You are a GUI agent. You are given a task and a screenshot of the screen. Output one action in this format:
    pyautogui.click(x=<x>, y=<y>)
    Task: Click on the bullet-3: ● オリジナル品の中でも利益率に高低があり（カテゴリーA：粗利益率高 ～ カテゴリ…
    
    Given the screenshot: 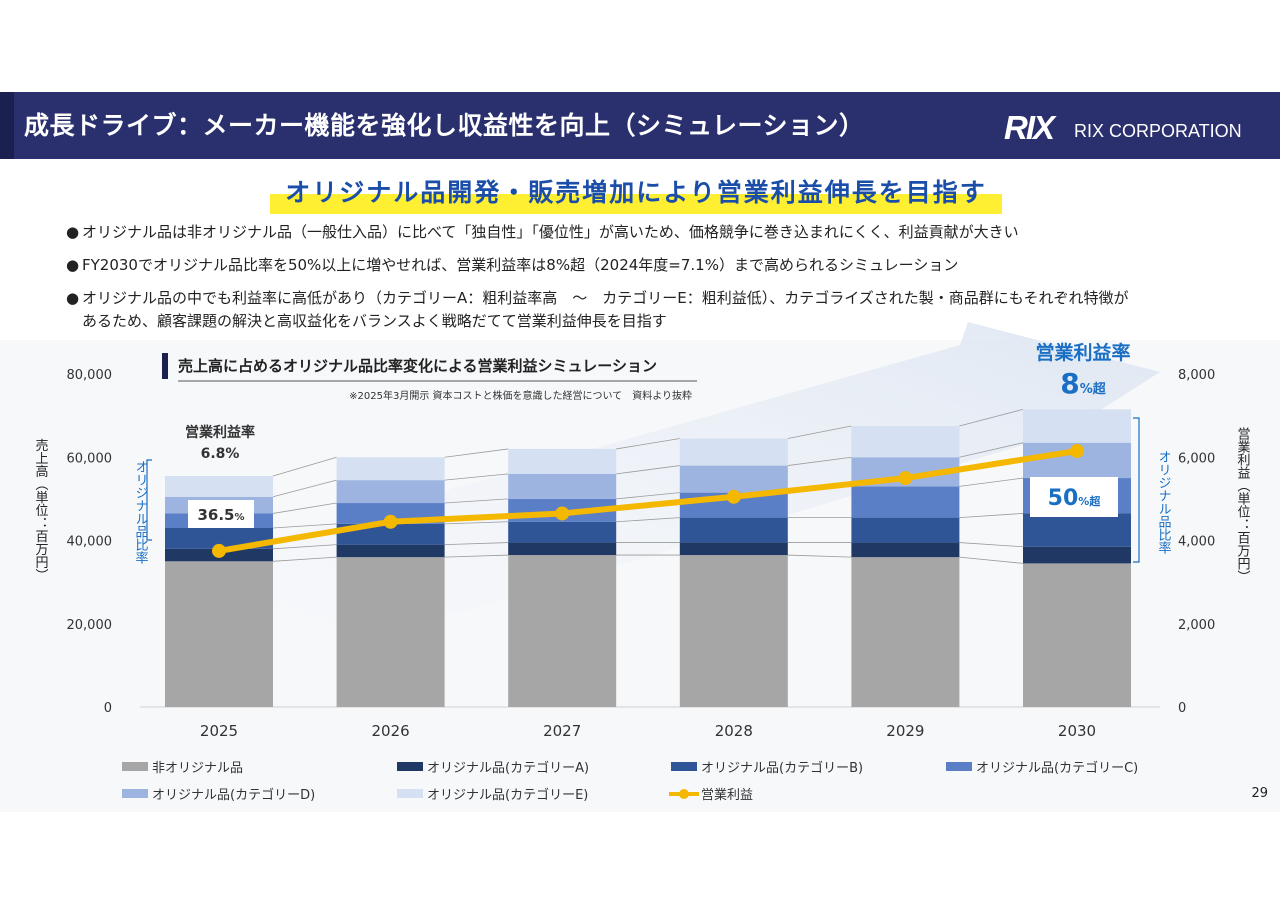 What is the action you would take?
    pyautogui.click(x=597, y=297)
    